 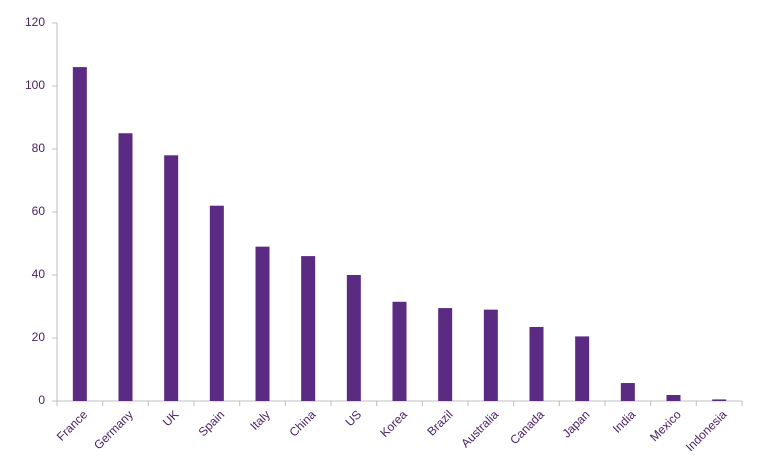 I want to click on x-tick-label: UK, so click(x=171, y=418).